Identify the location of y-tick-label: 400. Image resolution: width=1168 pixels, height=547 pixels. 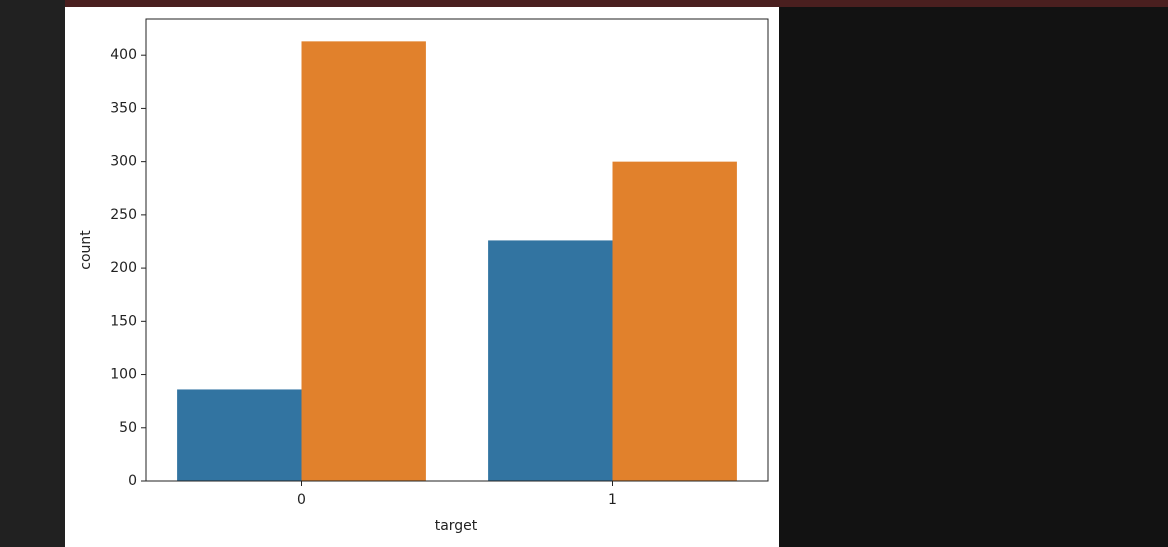
(123, 55).